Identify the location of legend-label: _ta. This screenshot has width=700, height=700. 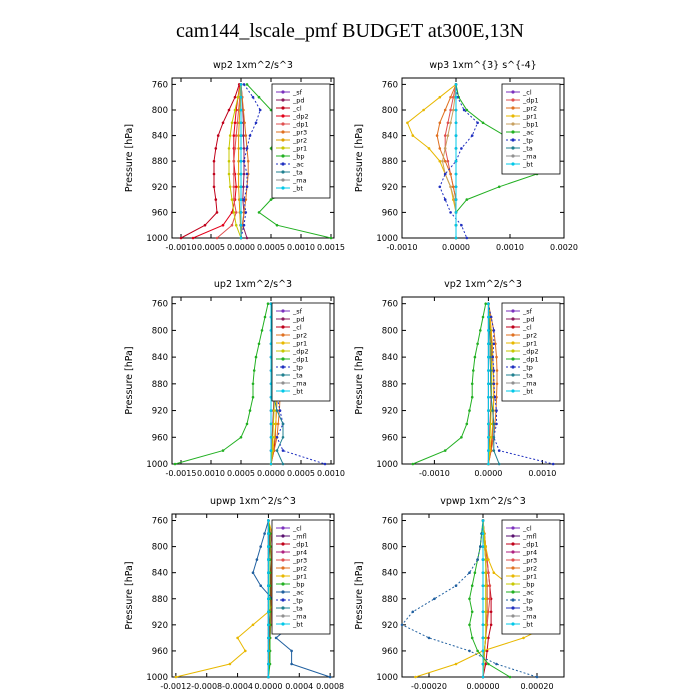
(297, 609).